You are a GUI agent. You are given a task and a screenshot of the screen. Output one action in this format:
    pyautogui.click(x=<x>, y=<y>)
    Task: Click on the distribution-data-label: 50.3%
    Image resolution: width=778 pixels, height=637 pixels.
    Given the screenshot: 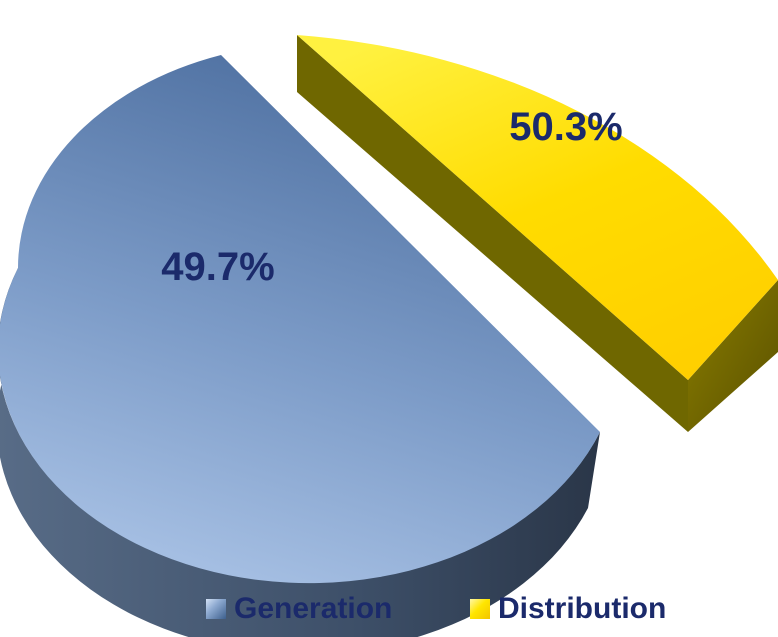 What is the action you would take?
    pyautogui.click(x=565, y=127)
    